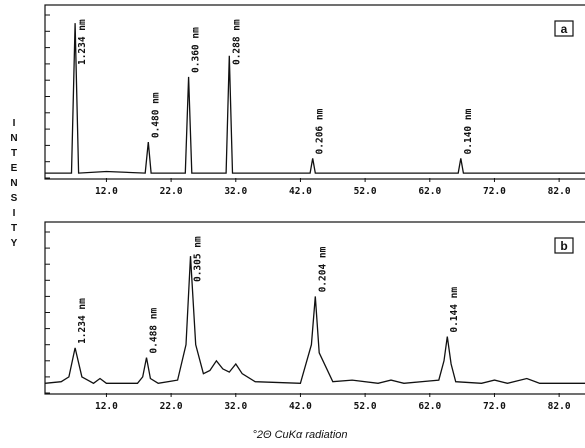 The image size is (585, 448). I want to click on panel-label: b, so click(563, 246).